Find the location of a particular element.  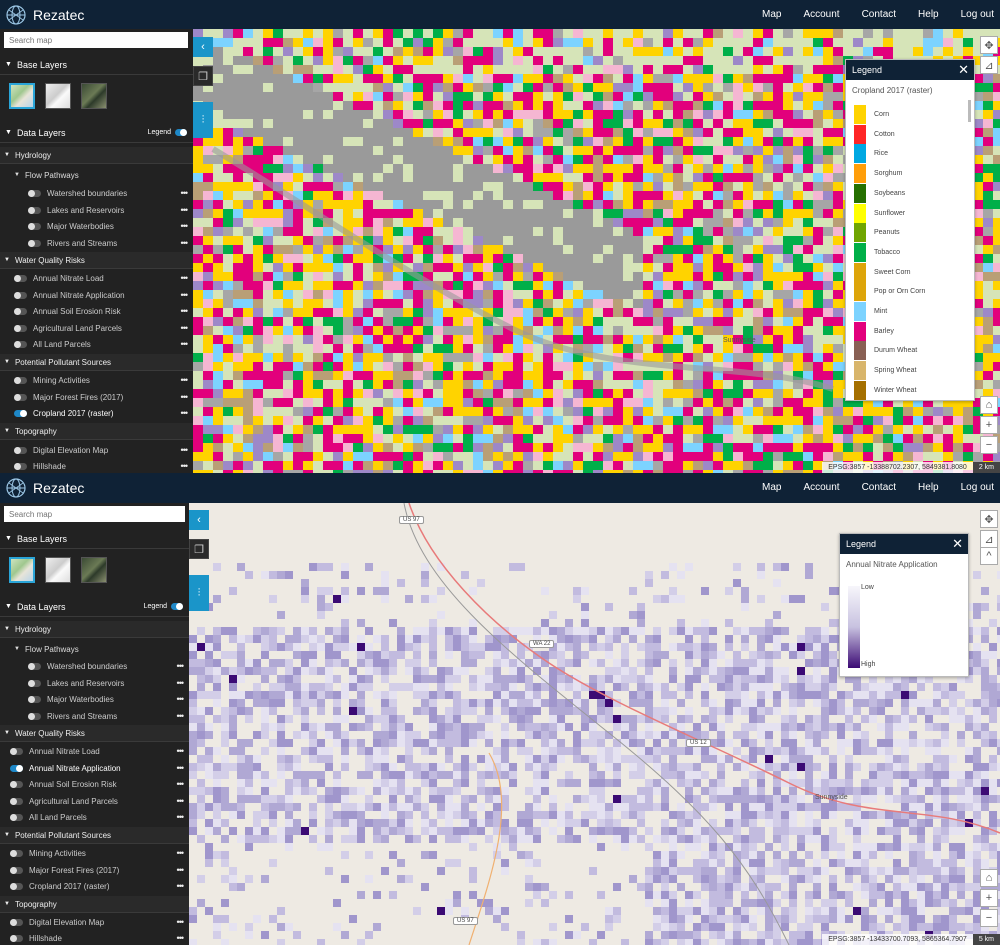

layer-row: Annual Nitrate Application ••• is located at coordinates (96, 295).